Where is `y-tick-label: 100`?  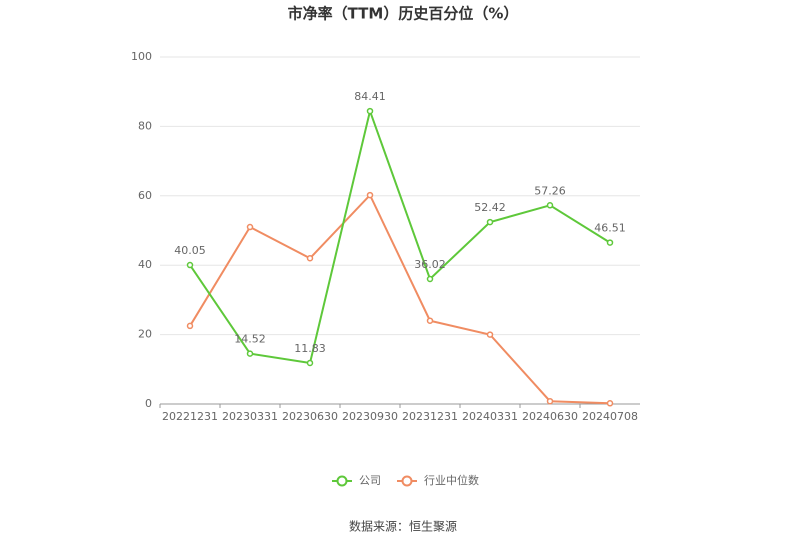 y-tick-label: 100 is located at coordinates (141, 56).